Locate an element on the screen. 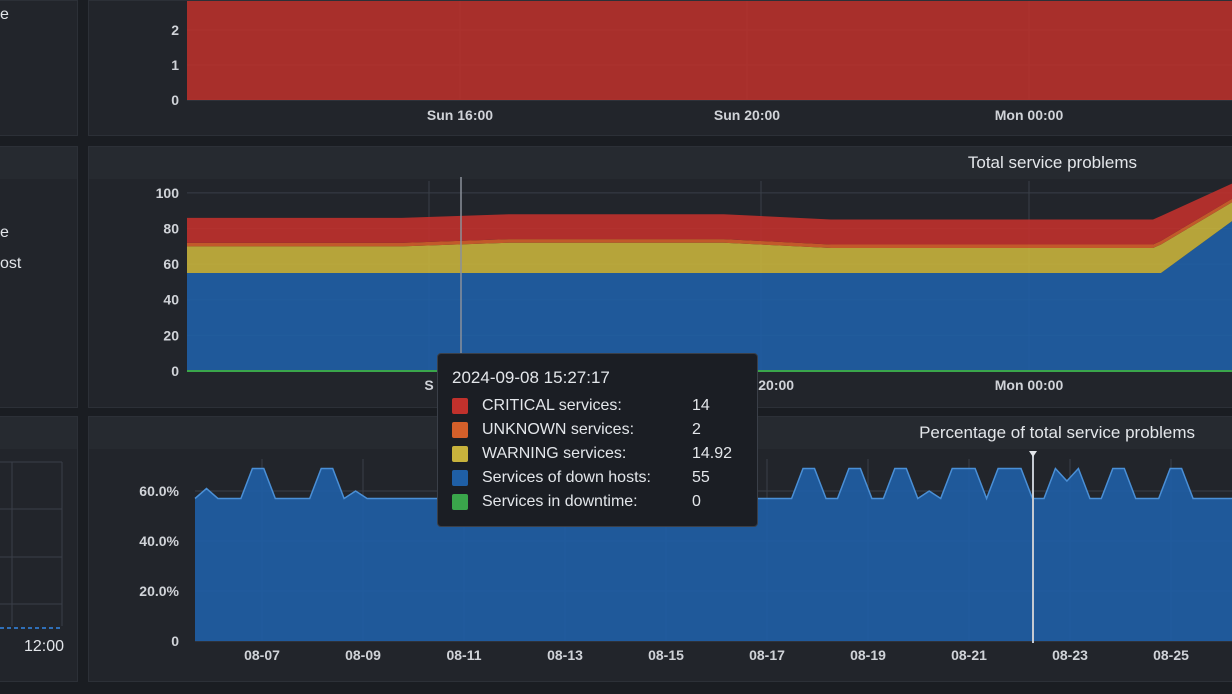 The image size is (1232, 694). tooltip-label: Services of down hosts: is located at coordinates (566, 477).